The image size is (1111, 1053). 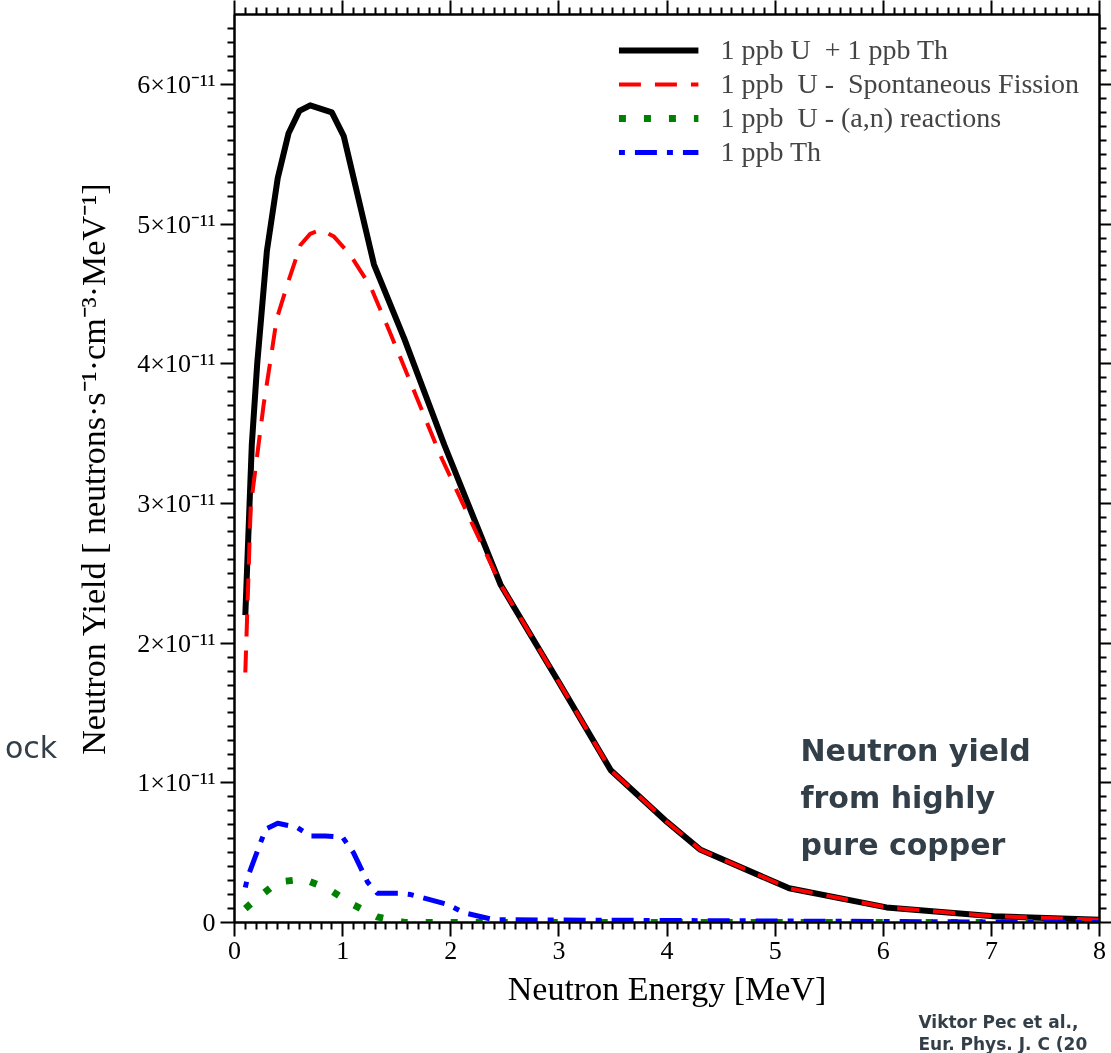 What do you see at coordinates (209, 922) in the screenshot?
I see `y-tick-label: 0` at bounding box center [209, 922].